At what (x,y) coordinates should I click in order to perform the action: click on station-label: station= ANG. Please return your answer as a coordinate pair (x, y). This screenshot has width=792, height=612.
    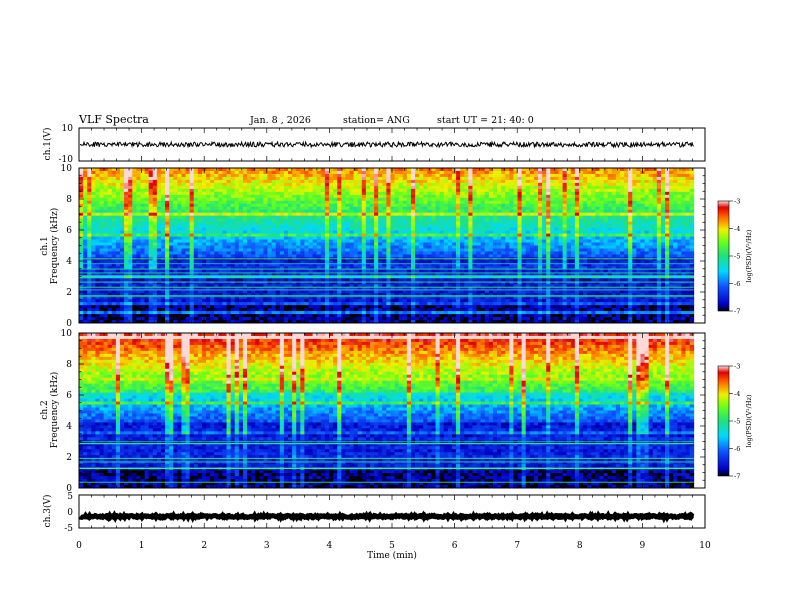
    Looking at the image, I should click on (376, 120).